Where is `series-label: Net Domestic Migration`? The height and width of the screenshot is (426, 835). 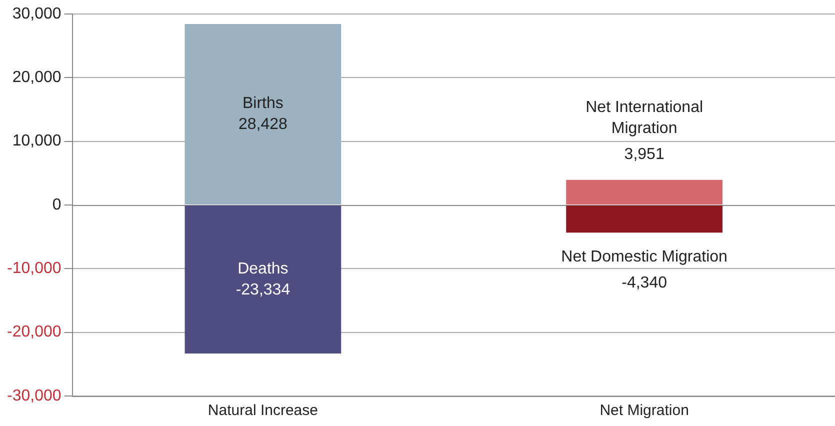
series-label: Net Domestic Migration is located at coordinates (644, 257).